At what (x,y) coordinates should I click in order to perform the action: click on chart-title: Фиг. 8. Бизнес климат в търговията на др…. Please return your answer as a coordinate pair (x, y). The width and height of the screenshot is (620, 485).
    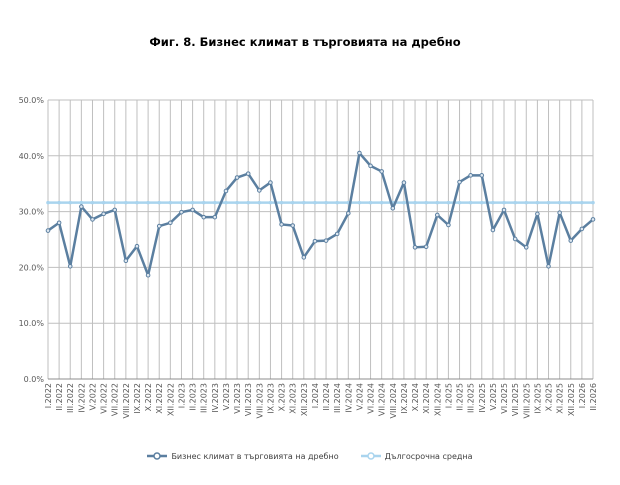
    Looking at the image, I should click on (305, 42).